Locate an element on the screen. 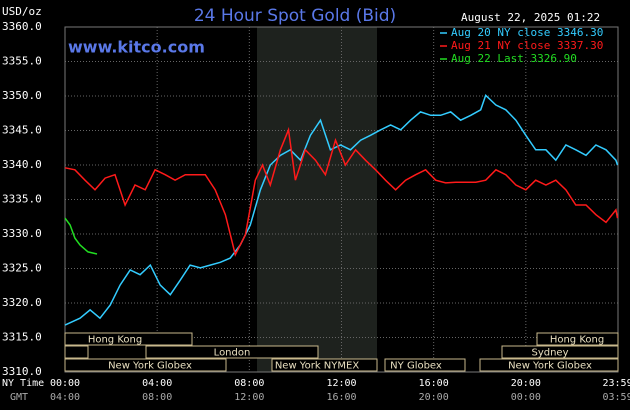 This screenshot has height=410, width=630. x-tick-label: 08:00 is located at coordinates (249, 383).